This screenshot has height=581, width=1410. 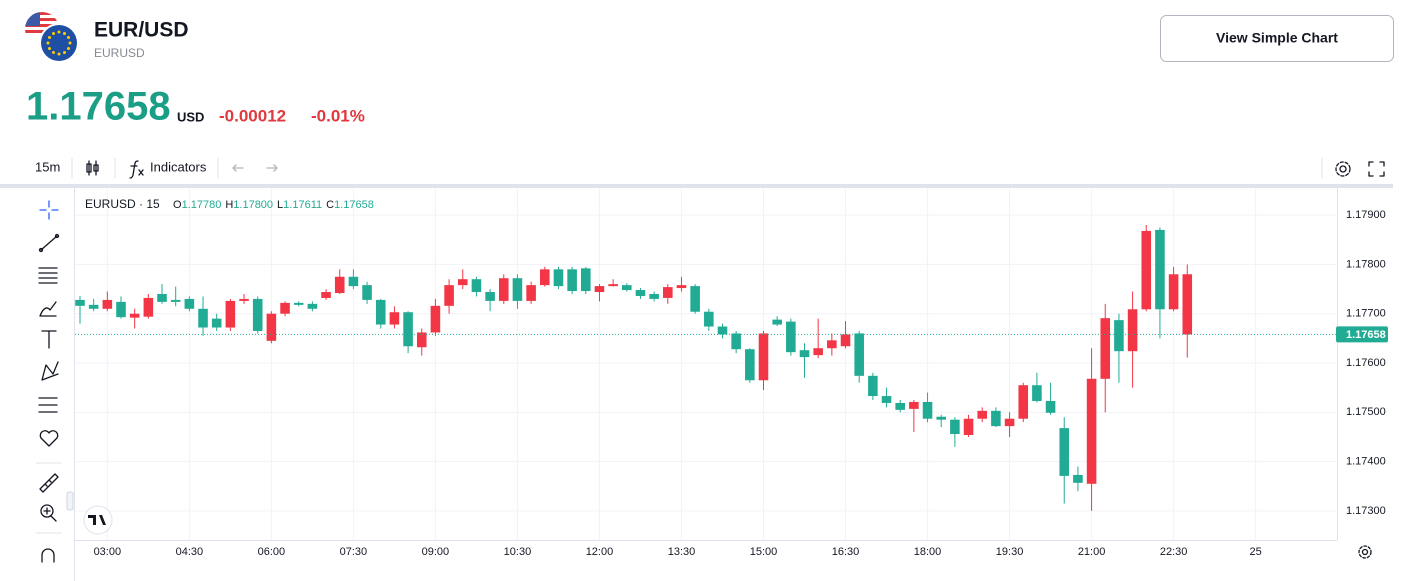 I want to click on legend-value: 1.17780, so click(x=202, y=205).